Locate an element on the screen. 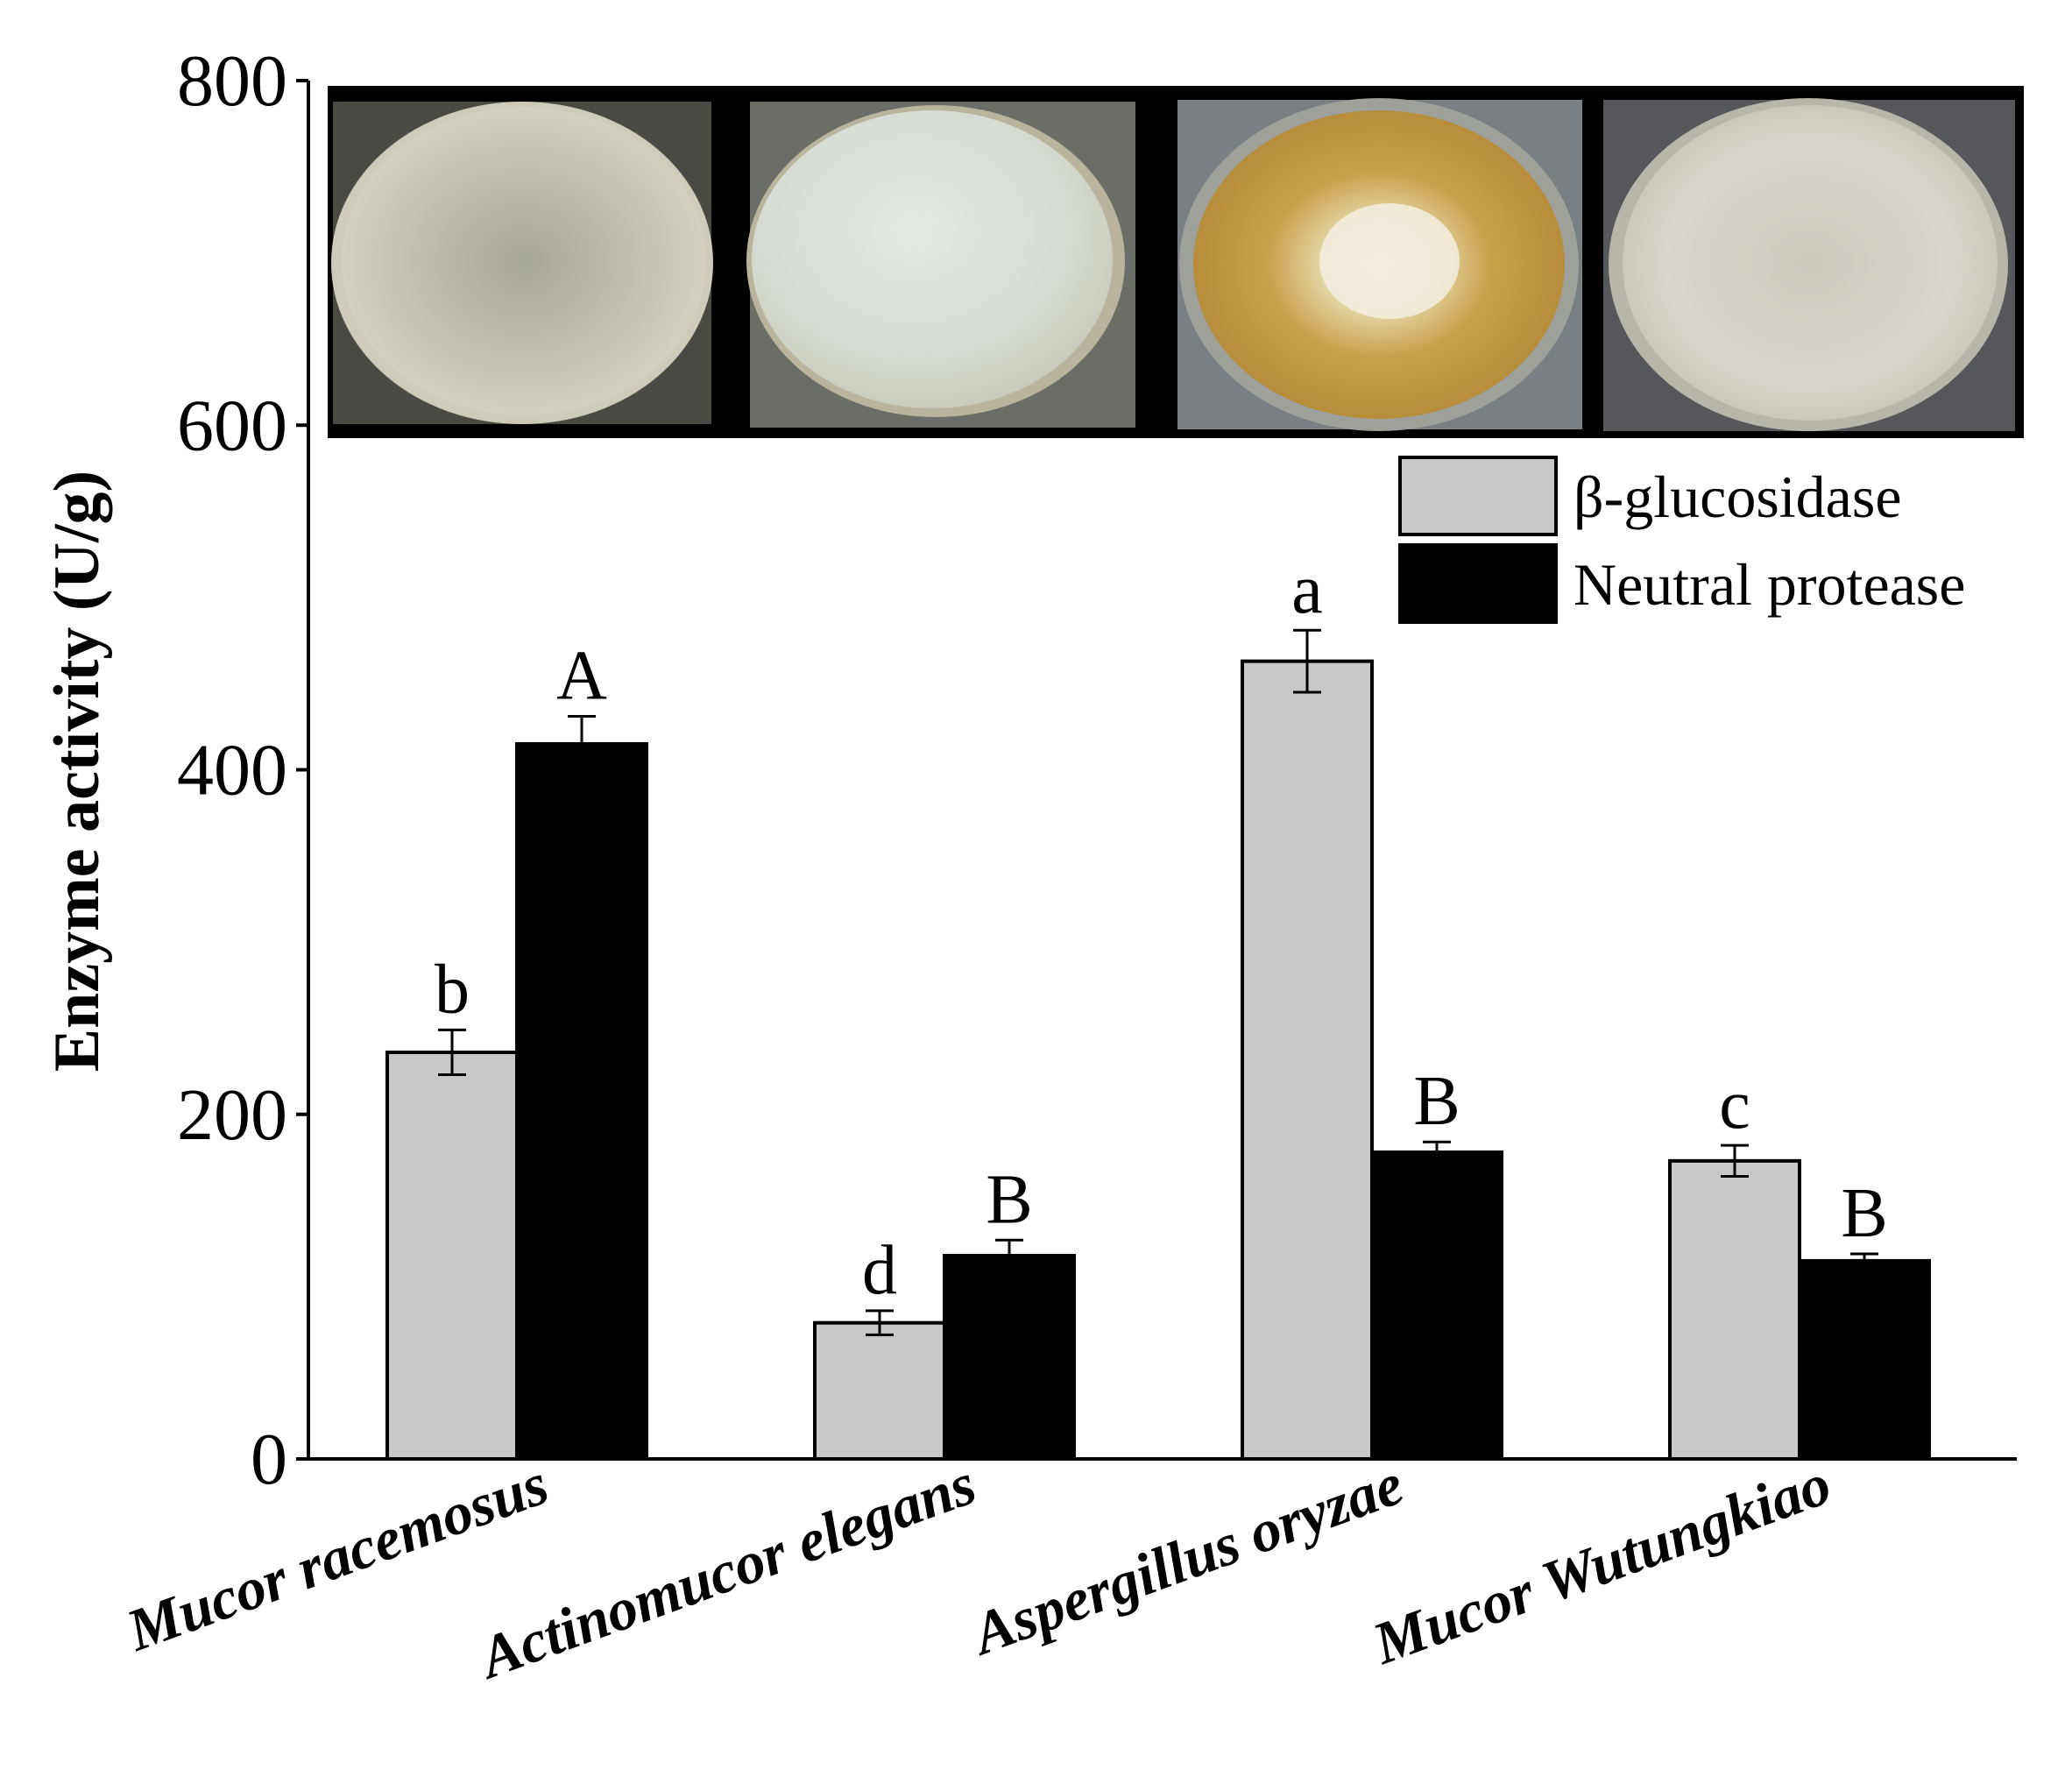  significance-label: a is located at coordinates (1307, 589).